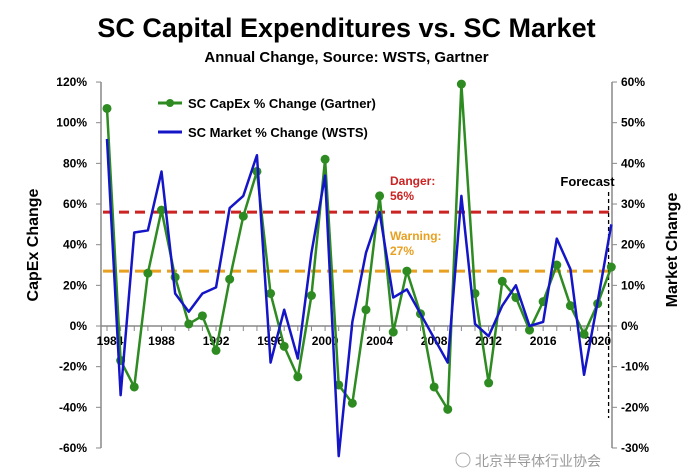  I want to click on threshold-value: 56%, so click(402, 196).